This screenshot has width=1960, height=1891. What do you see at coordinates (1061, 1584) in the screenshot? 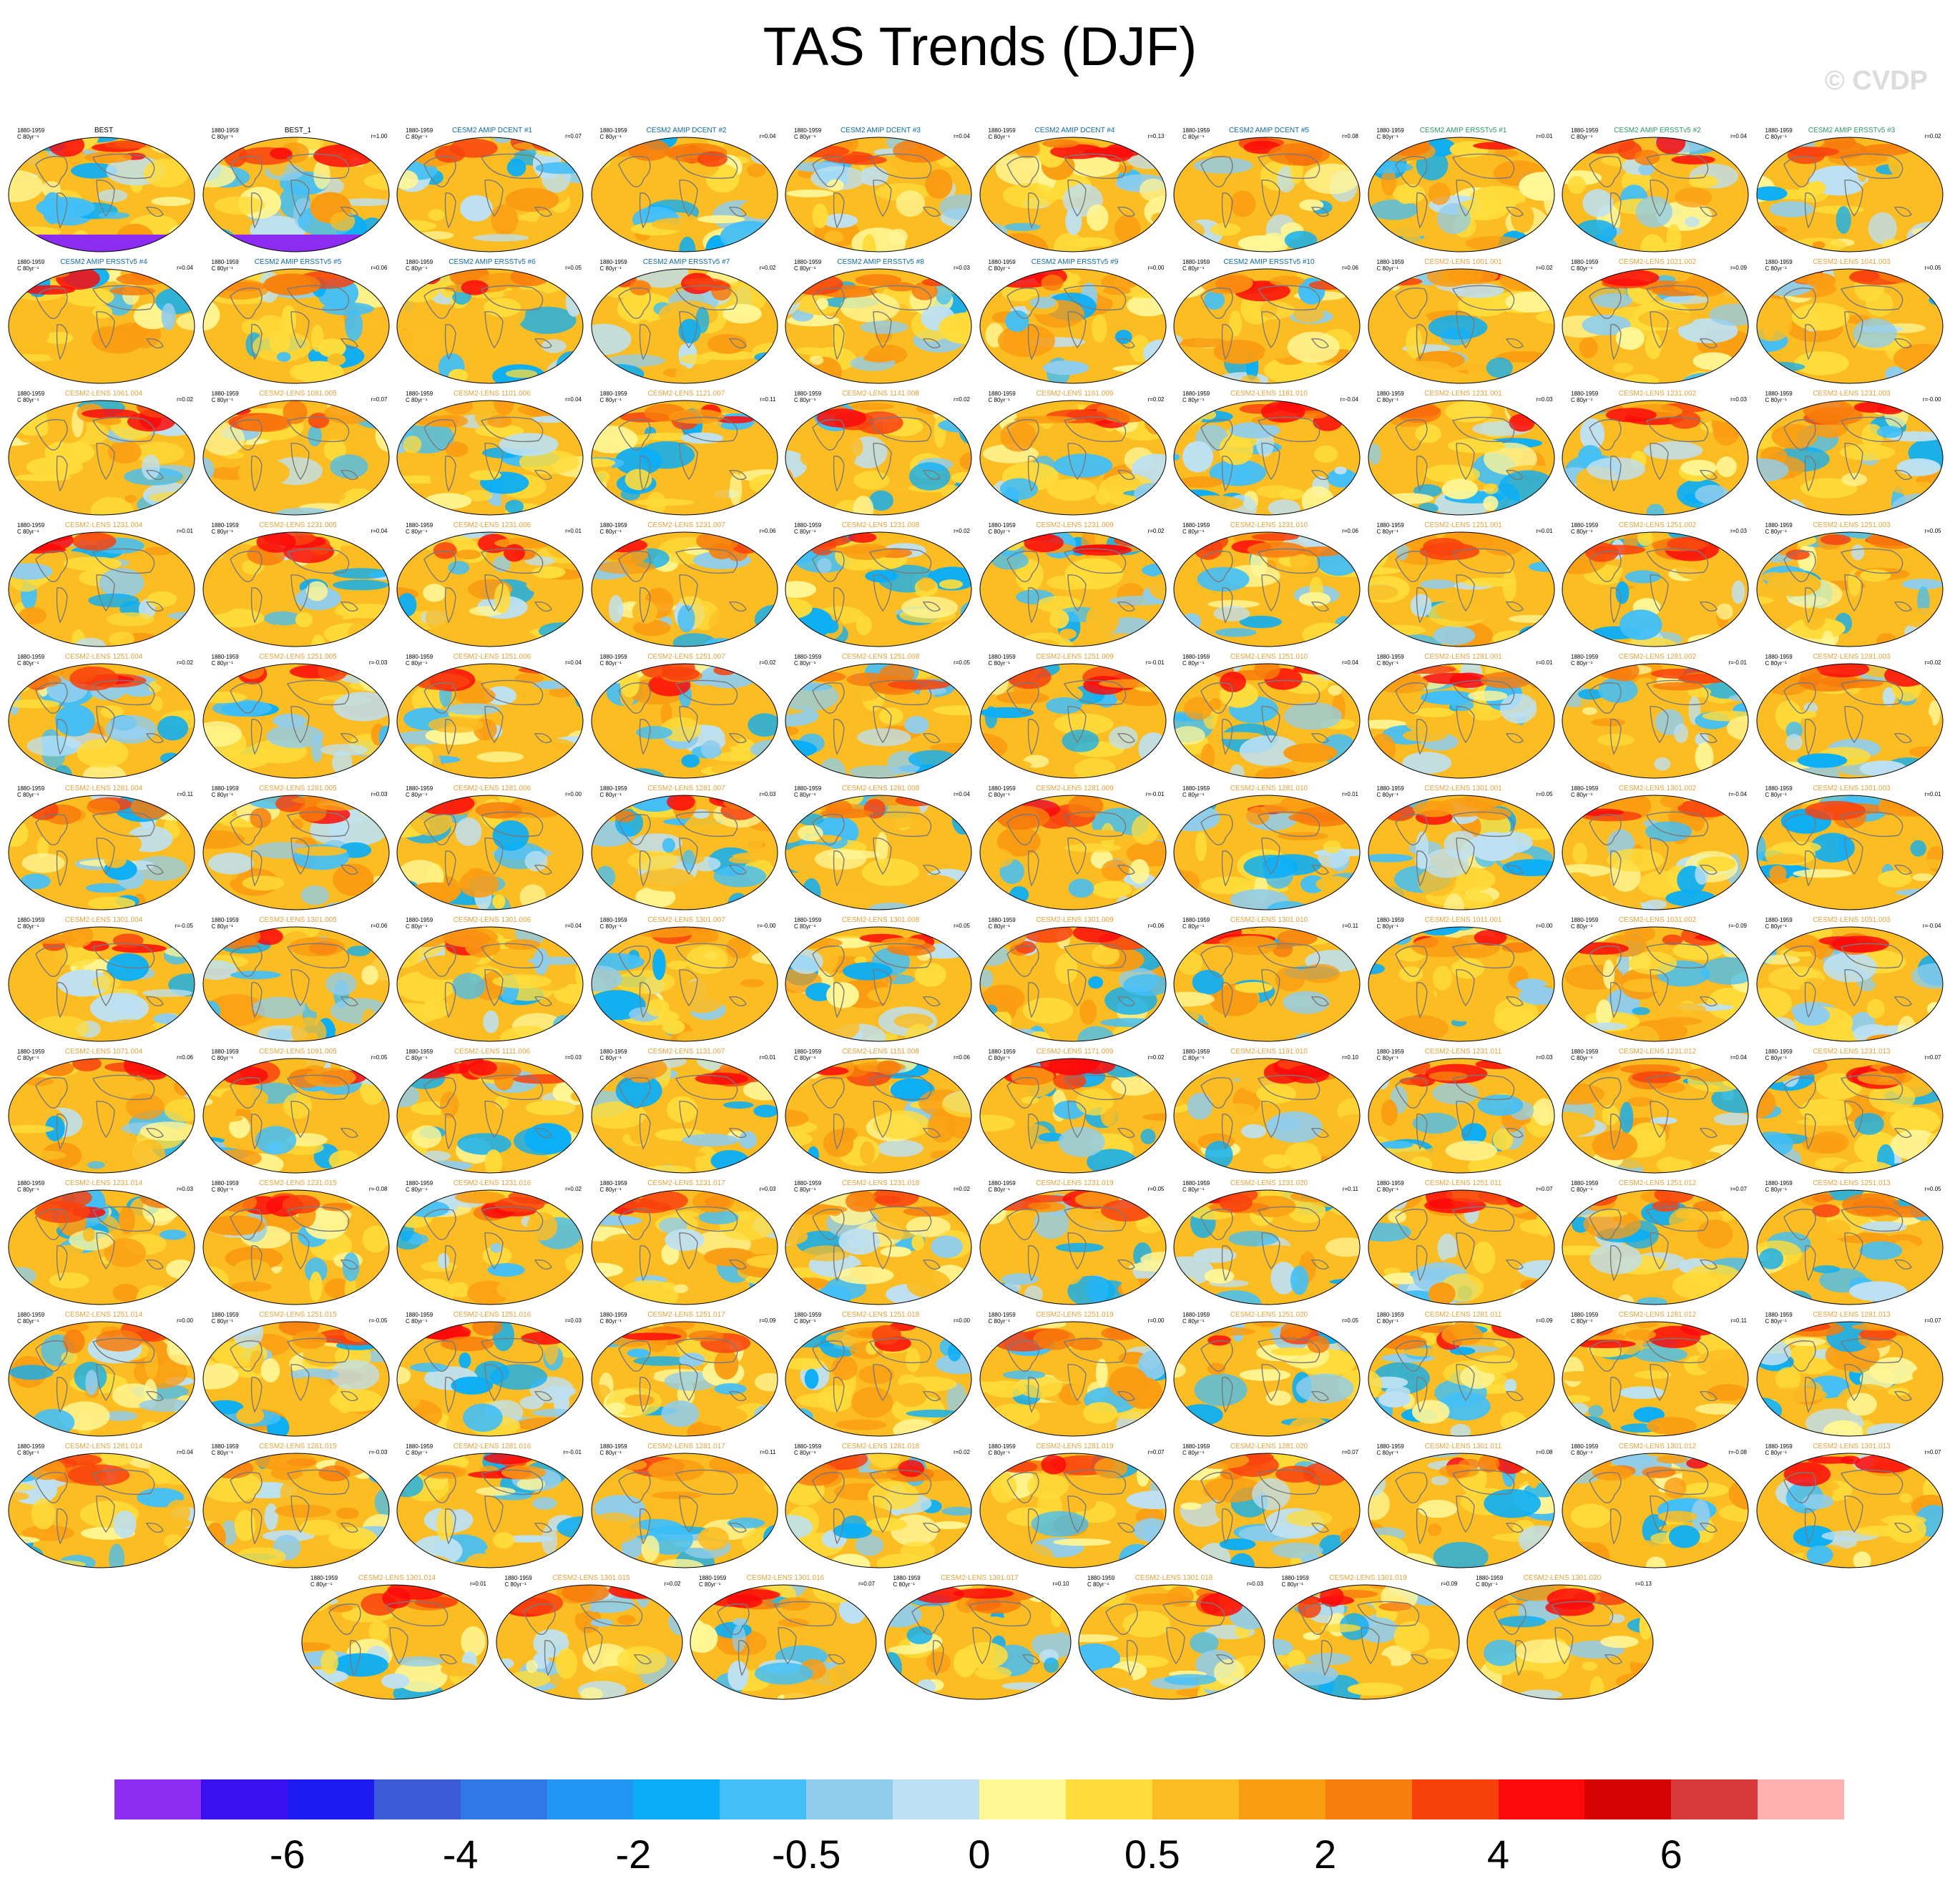
I see `panel-pattern-correlation: r=0.10` at bounding box center [1061, 1584].